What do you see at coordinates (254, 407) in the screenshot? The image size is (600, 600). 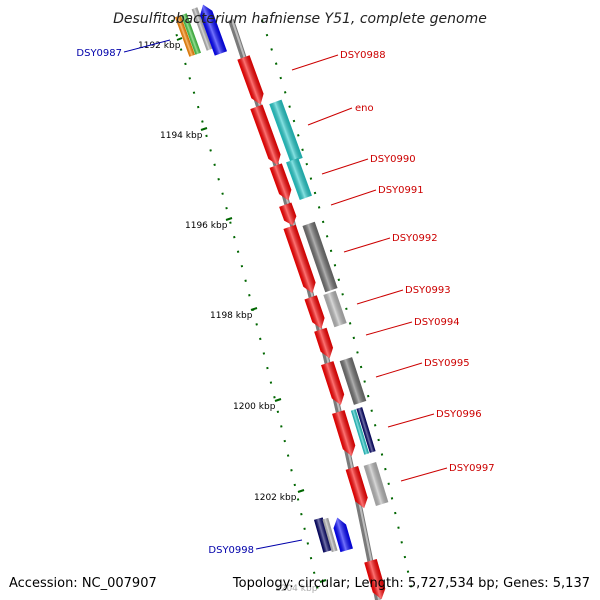 I see `scale-tick-label: 1200 kbp` at bounding box center [254, 407].